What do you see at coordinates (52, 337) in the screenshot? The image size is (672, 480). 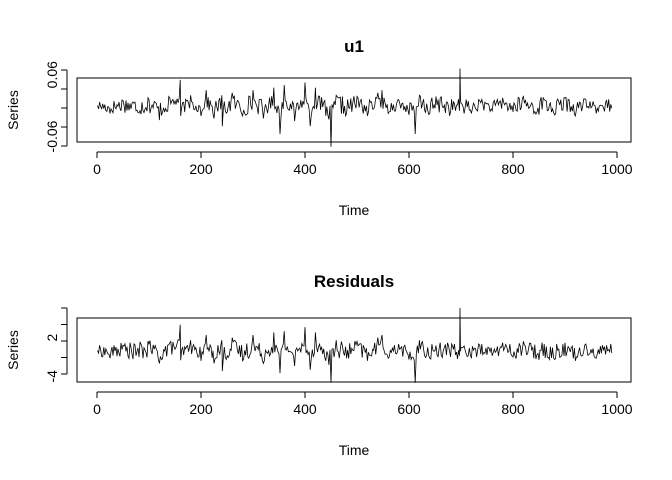 I see `y-tick-label: 2` at bounding box center [52, 337].